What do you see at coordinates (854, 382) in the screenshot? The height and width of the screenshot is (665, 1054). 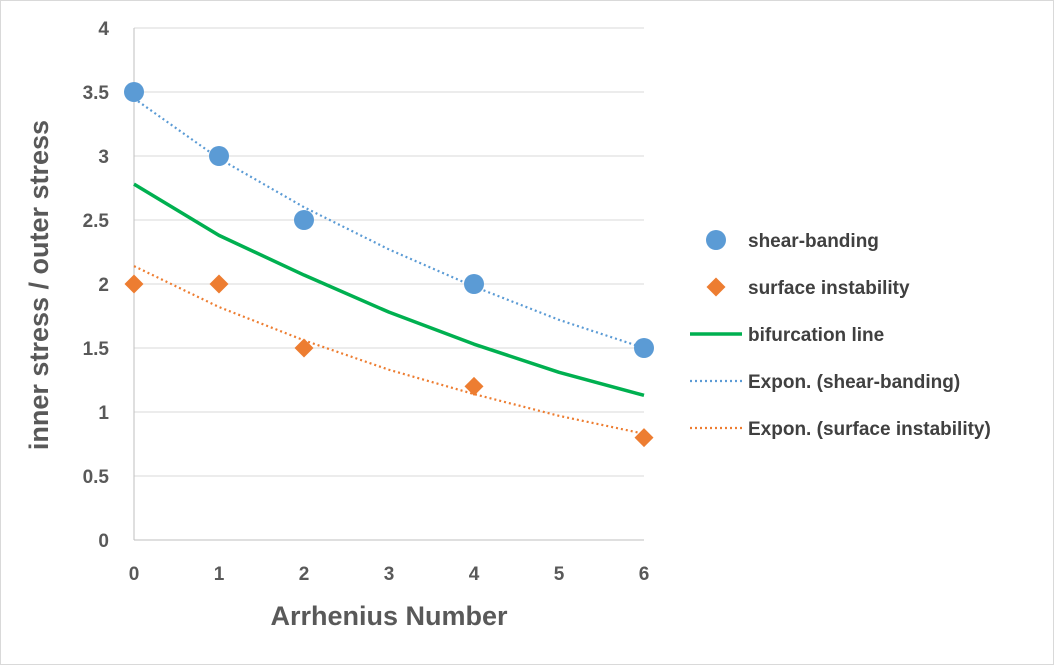 I see `legend-label: Expon. (shear-banding)` at bounding box center [854, 382].